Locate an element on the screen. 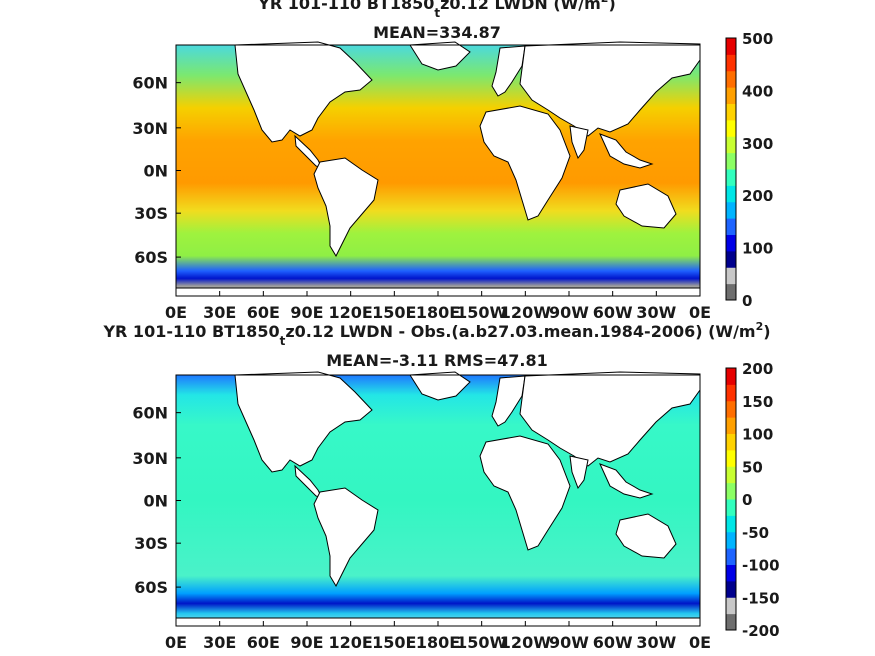 The image size is (875, 656). panel-2-title-subscript: t is located at coordinates (283, 341).